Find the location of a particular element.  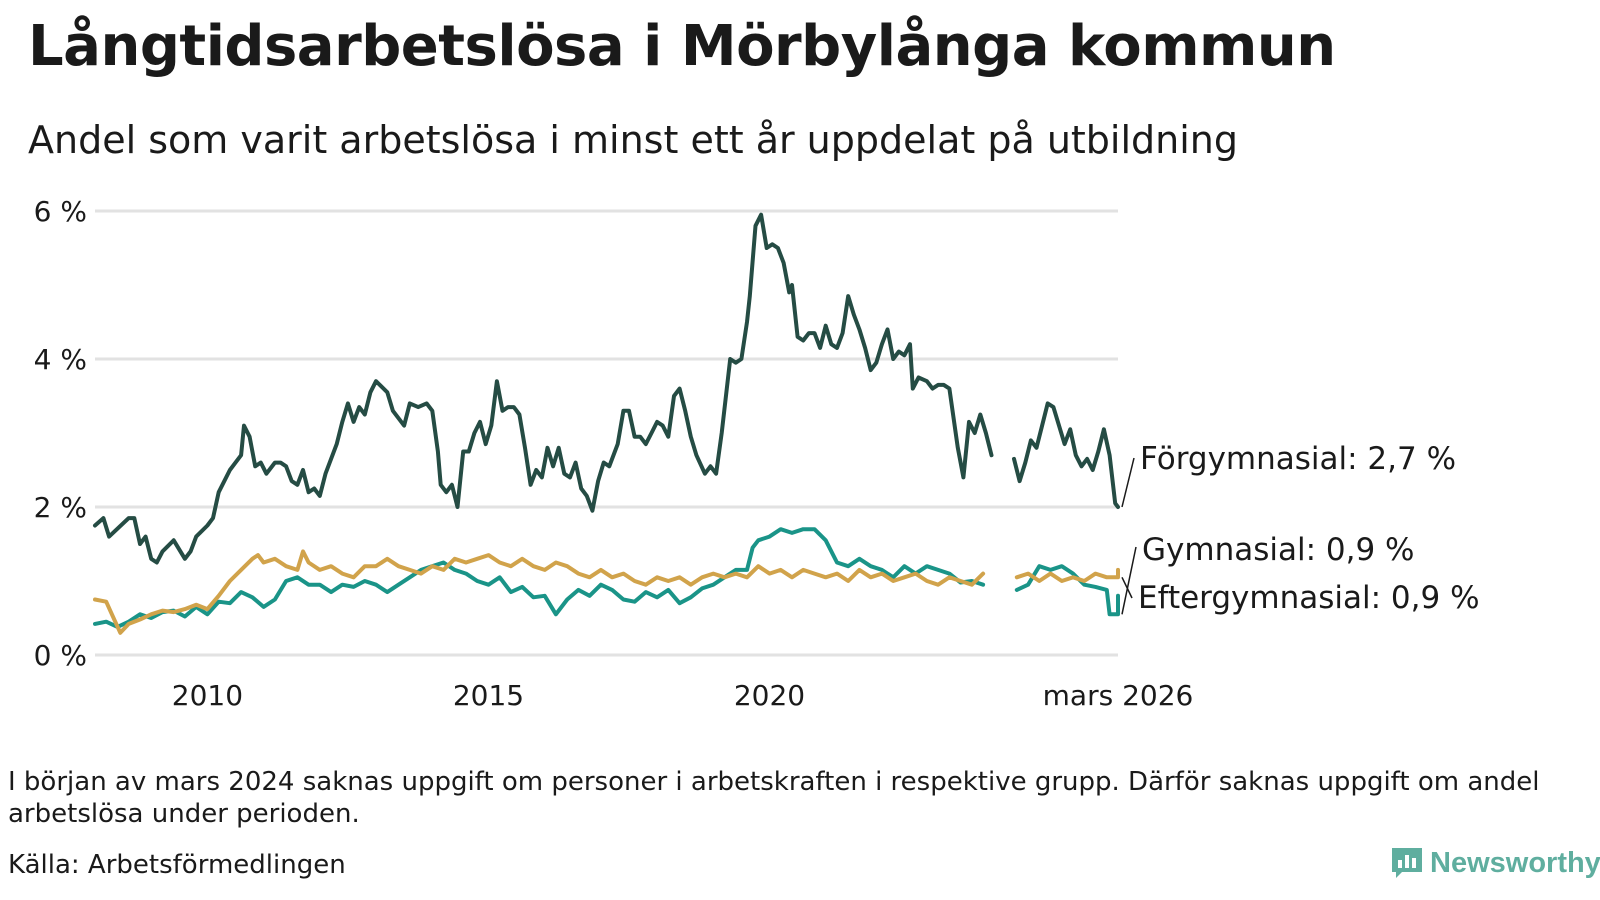

series-end-label-gymnasial: Gymnasial: 0,9 % is located at coordinates (1278, 550).